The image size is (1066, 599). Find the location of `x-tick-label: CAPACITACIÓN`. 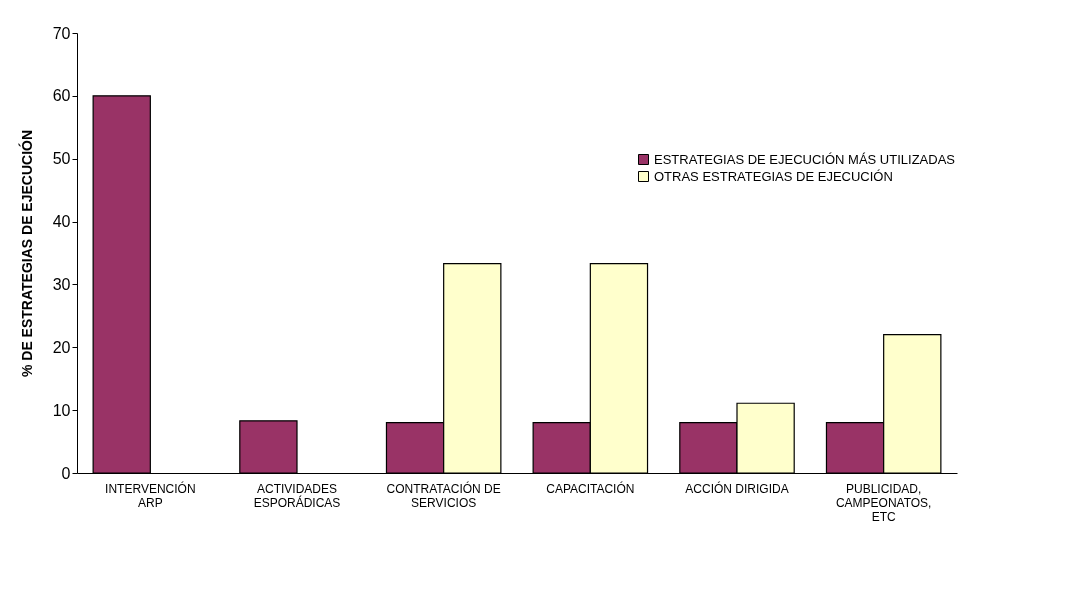

x-tick-label: CAPACITACIÓN is located at coordinates (590, 488).